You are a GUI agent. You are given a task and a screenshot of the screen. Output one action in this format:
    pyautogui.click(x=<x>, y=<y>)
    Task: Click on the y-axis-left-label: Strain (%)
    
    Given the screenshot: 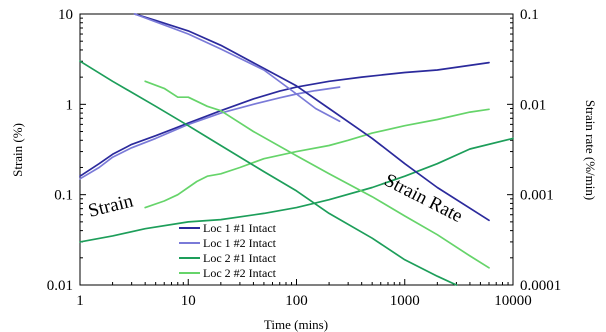 What is the action you would take?
    pyautogui.click(x=17, y=150)
    